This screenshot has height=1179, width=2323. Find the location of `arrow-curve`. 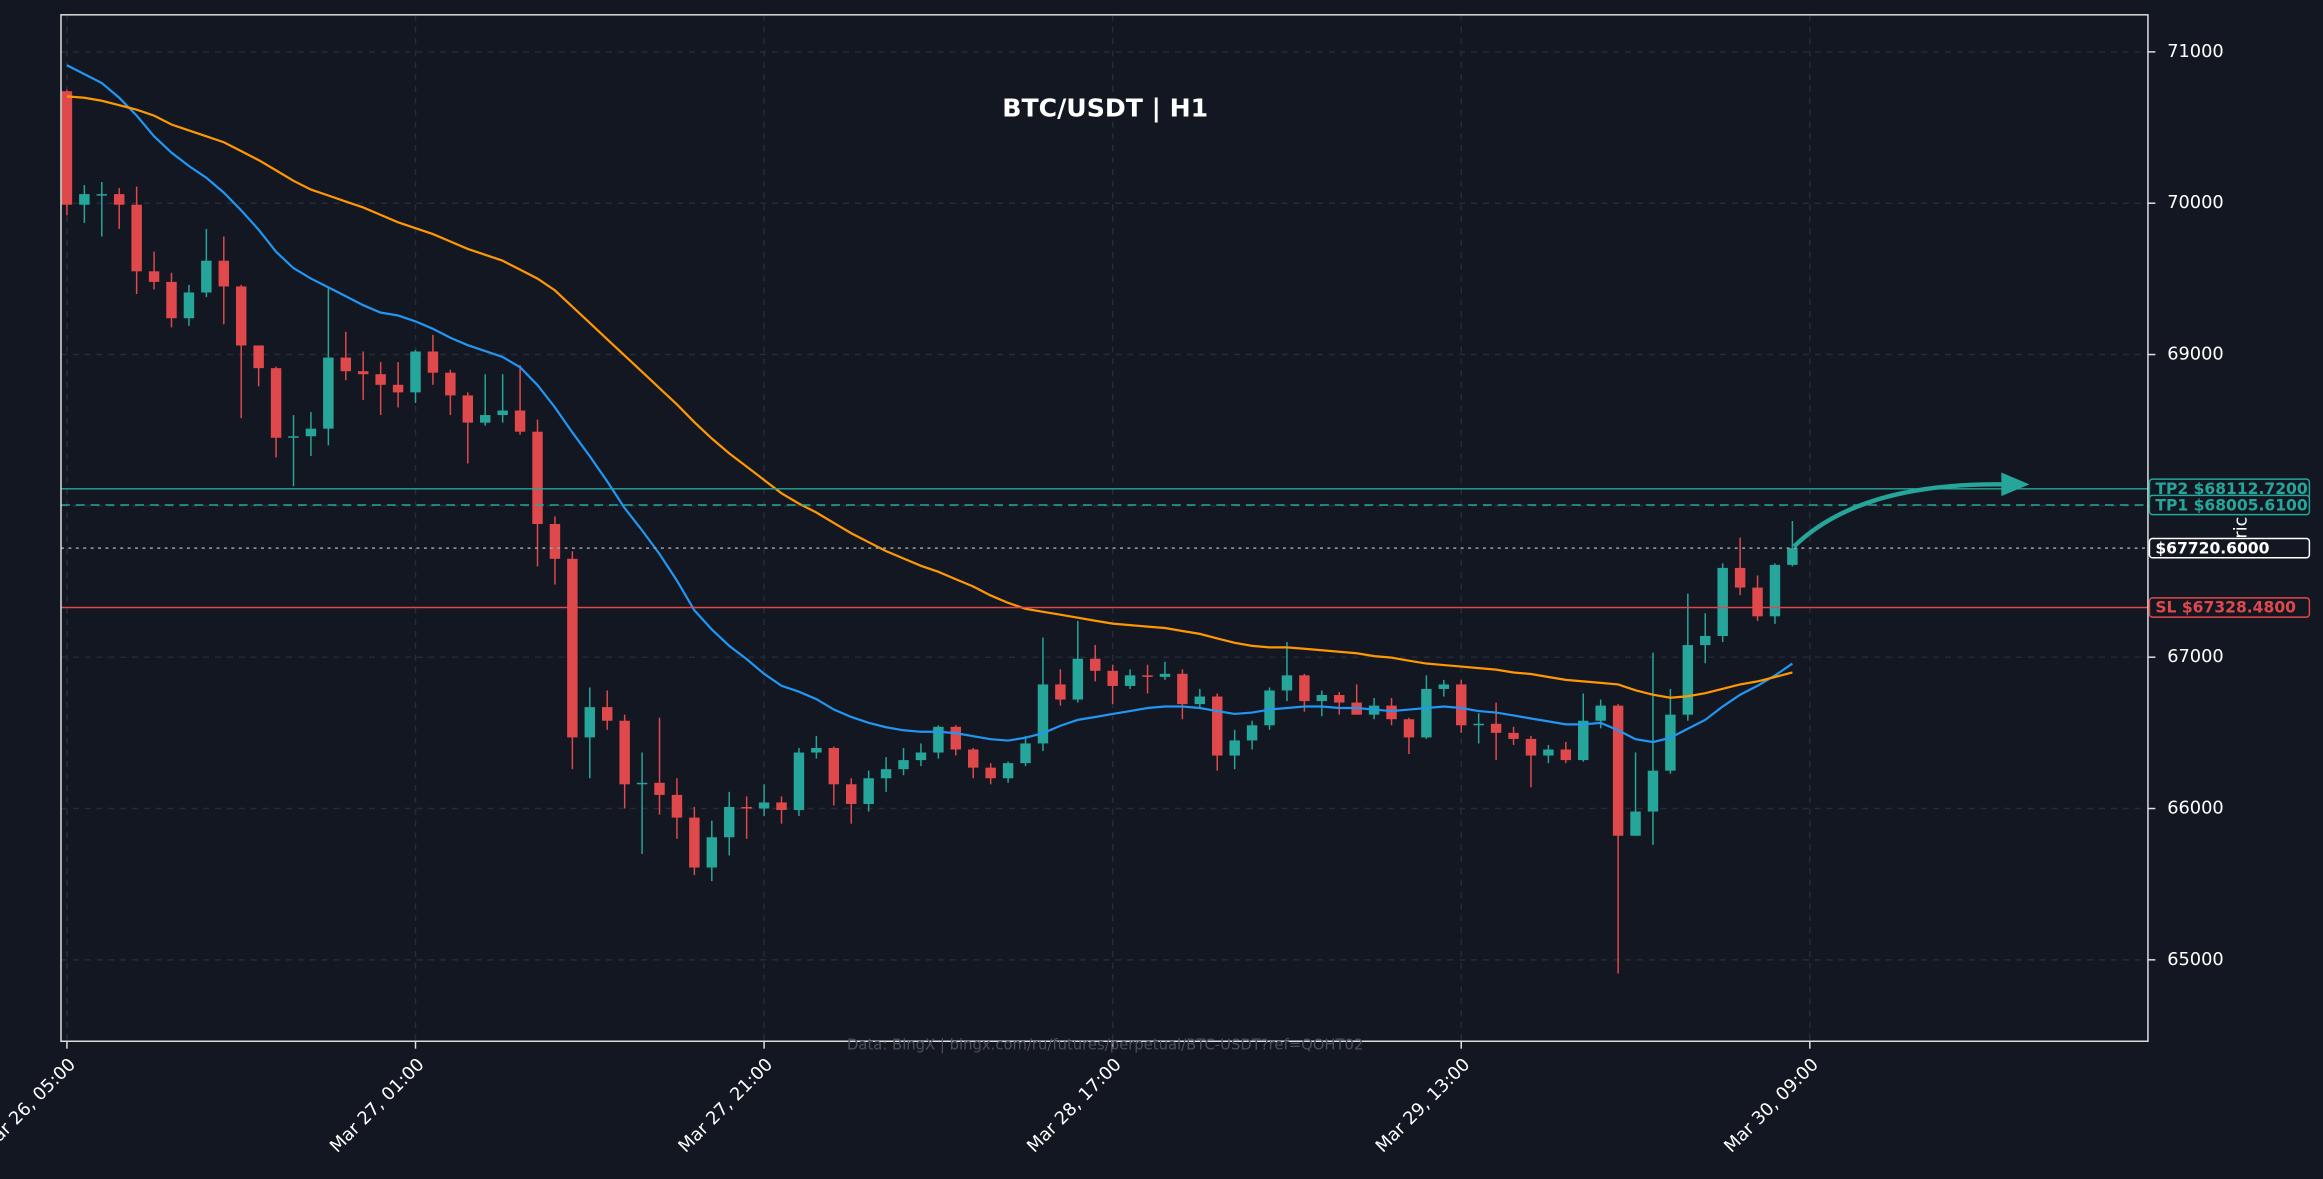

arrow-curve is located at coordinates (1897, 515).